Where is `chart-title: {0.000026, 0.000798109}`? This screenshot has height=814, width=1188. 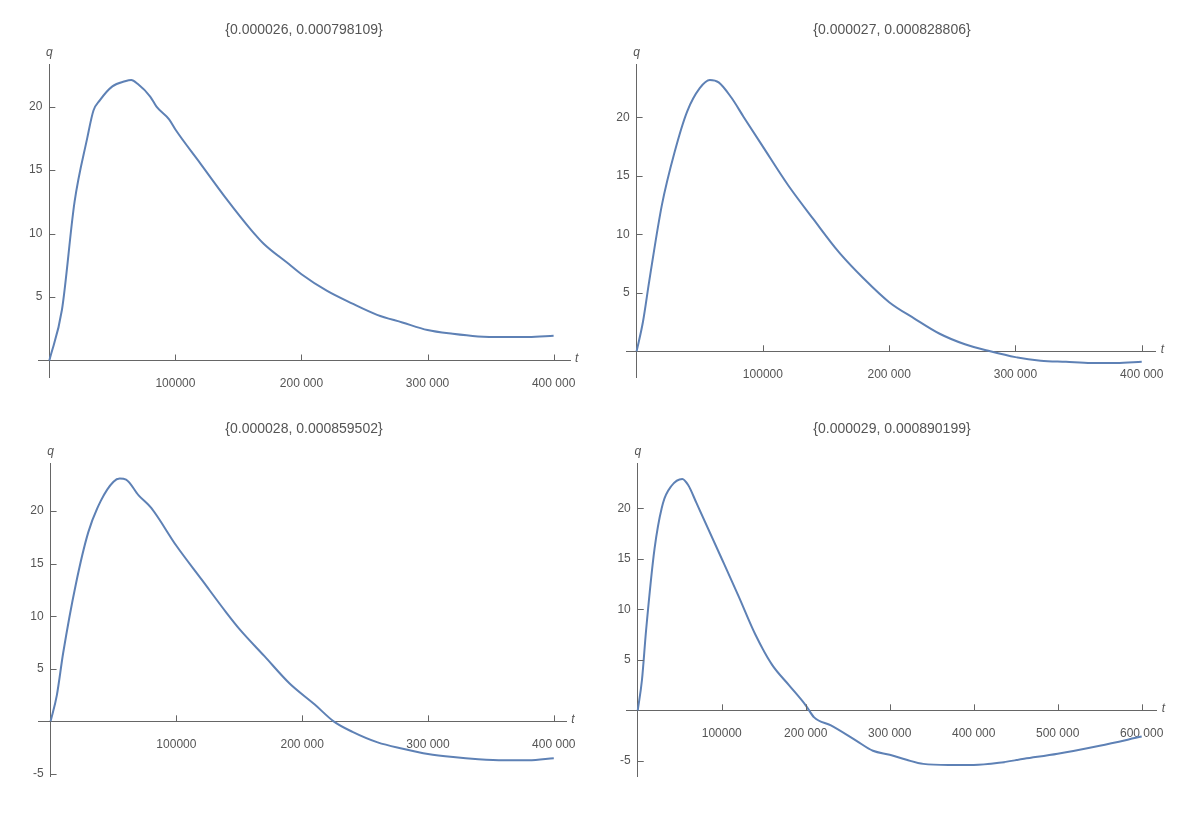 chart-title: {0.000026, 0.000798109} is located at coordinates (304, 29).